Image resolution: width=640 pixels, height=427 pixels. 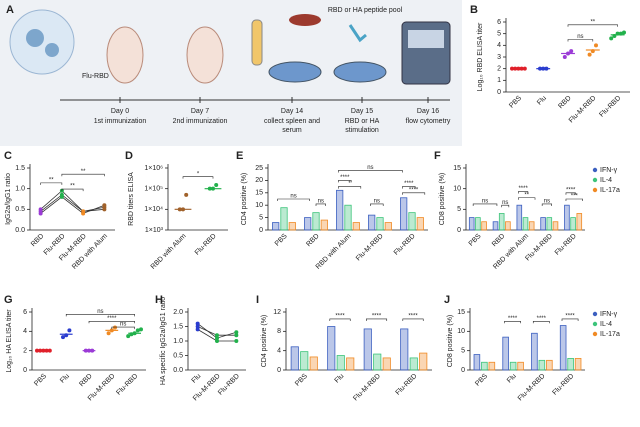 What do you see at coordinates (499, 69) in the screenshot?
I see `y-tick-label: 2` at bounding box center [499, 69].